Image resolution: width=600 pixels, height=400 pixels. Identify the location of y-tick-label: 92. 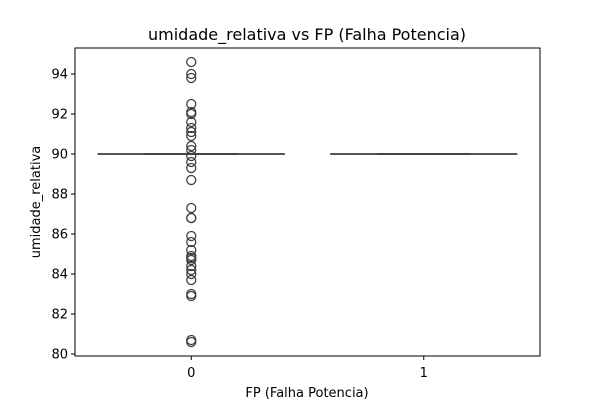
(59, 115).